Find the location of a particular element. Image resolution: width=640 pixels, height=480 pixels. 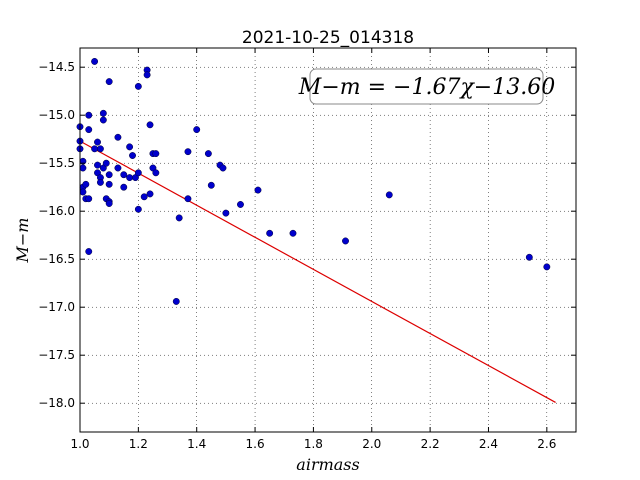

x-tick-label: 2.4 is located at coordinates (488, 444).